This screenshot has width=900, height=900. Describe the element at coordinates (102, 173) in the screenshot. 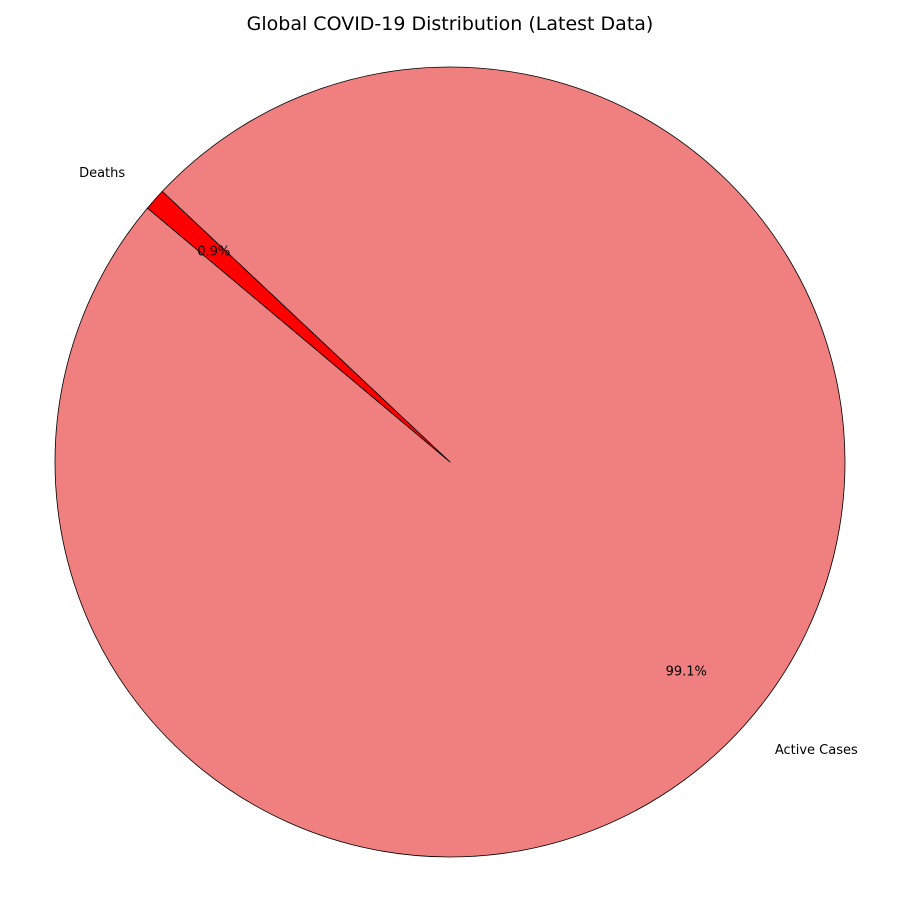

I see `slice-label-deaths: Deaths` at that location.